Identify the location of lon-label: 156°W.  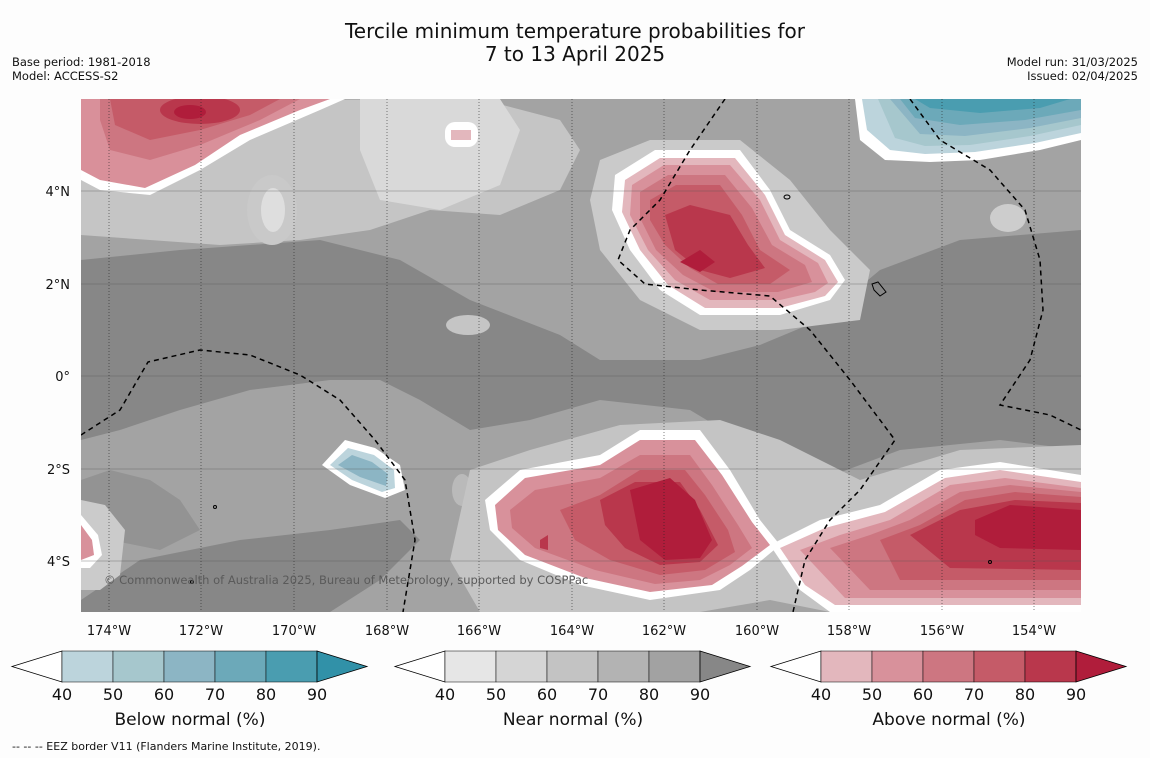
(942, 631).